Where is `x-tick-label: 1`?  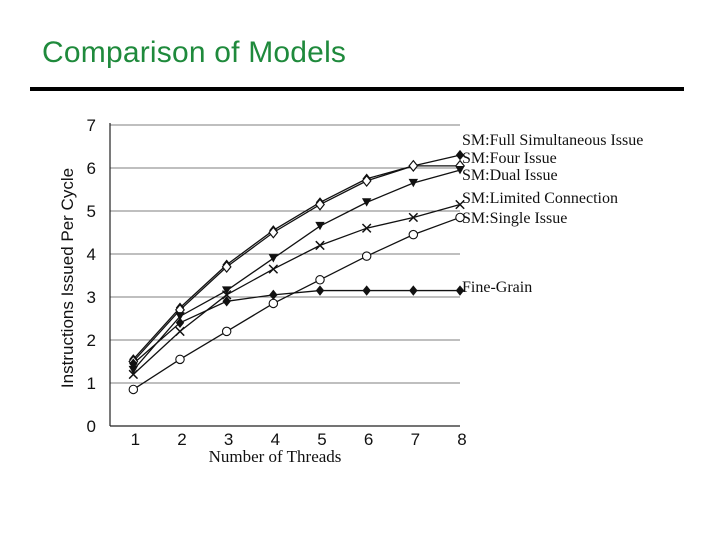 x-tick-label: 1 is located at coordinates (135, 439).